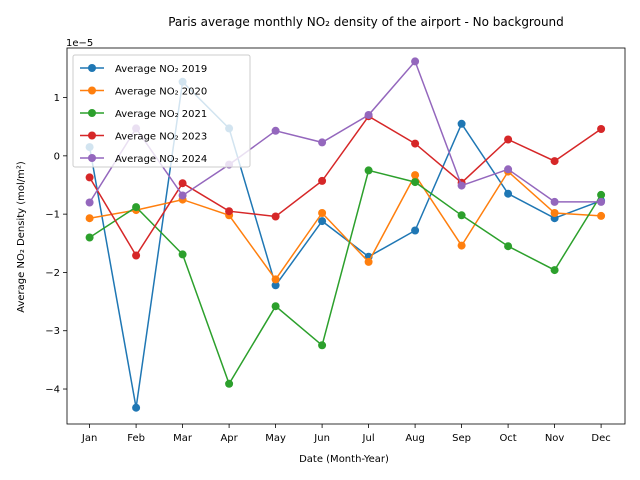 The image size is (640, 480). Describe the element at coordinates (57, 156) in the screenshot. I see `y-tick-label: 0` at that location.